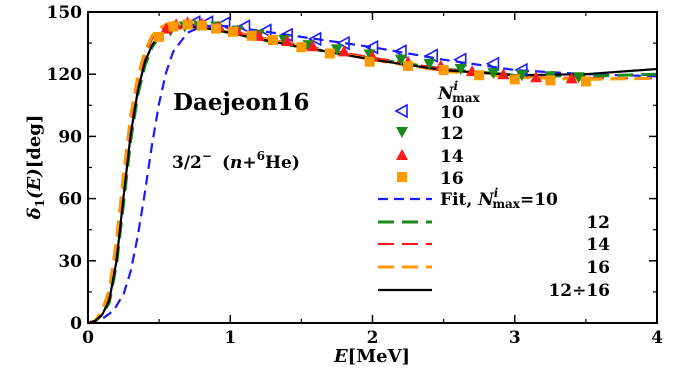  What do you see at coordinates (598, 245) in the screenshot?
I see `legend-line-label-2: 14` at bounding box center [598, 245].